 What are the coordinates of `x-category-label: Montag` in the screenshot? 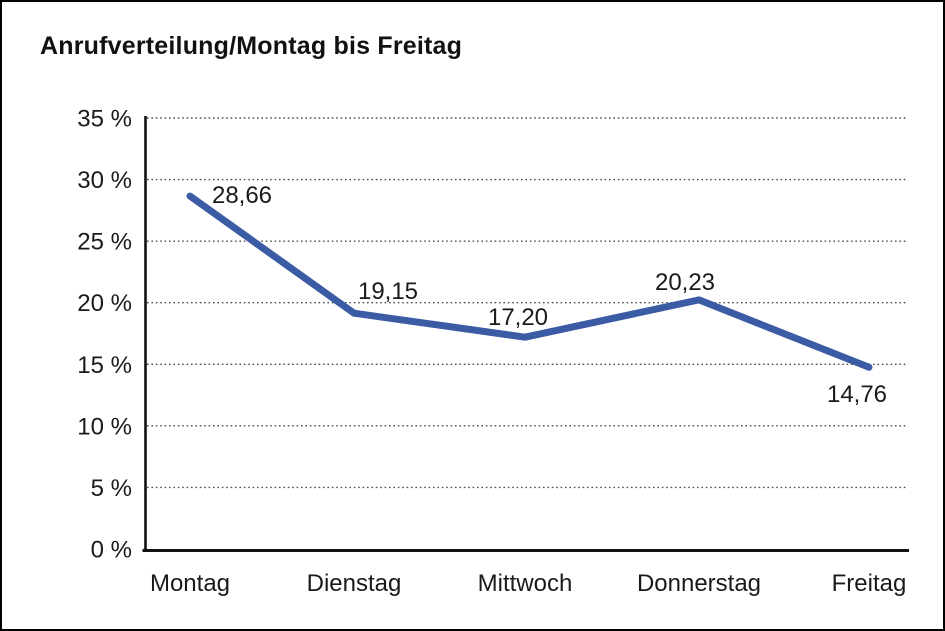 It's located at (190, 583).